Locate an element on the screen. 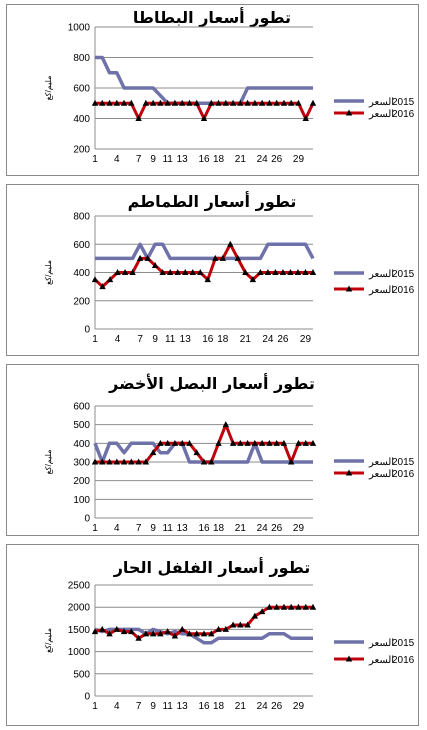 Image resolution: width=427 pixels, height=730 pixels. y-tick-label: 200 is located at coordinates (81, 301).